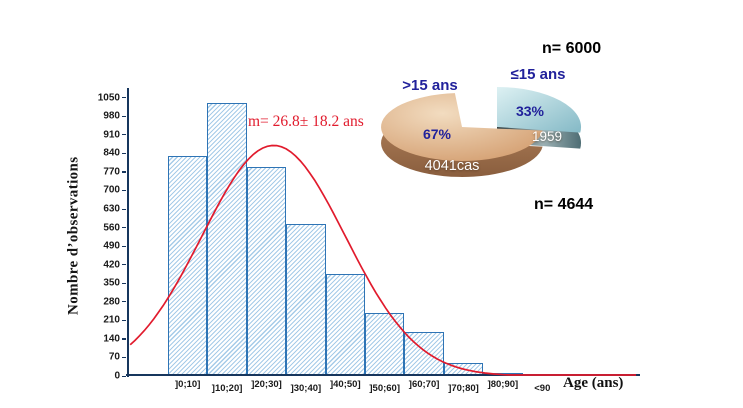 The width and height of the screenshot is (743, 408). I want to click on pie-slice-over15, so click(462, 127).